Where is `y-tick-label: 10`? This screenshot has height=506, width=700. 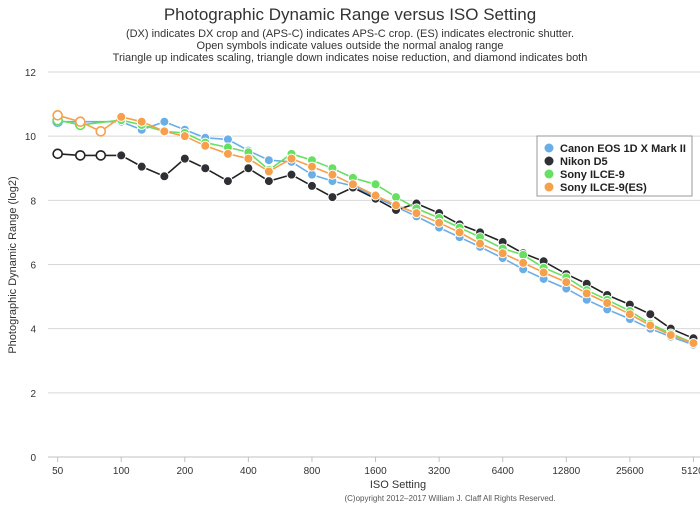 y-tick-label: 10 is located at coordinates (31, 137).